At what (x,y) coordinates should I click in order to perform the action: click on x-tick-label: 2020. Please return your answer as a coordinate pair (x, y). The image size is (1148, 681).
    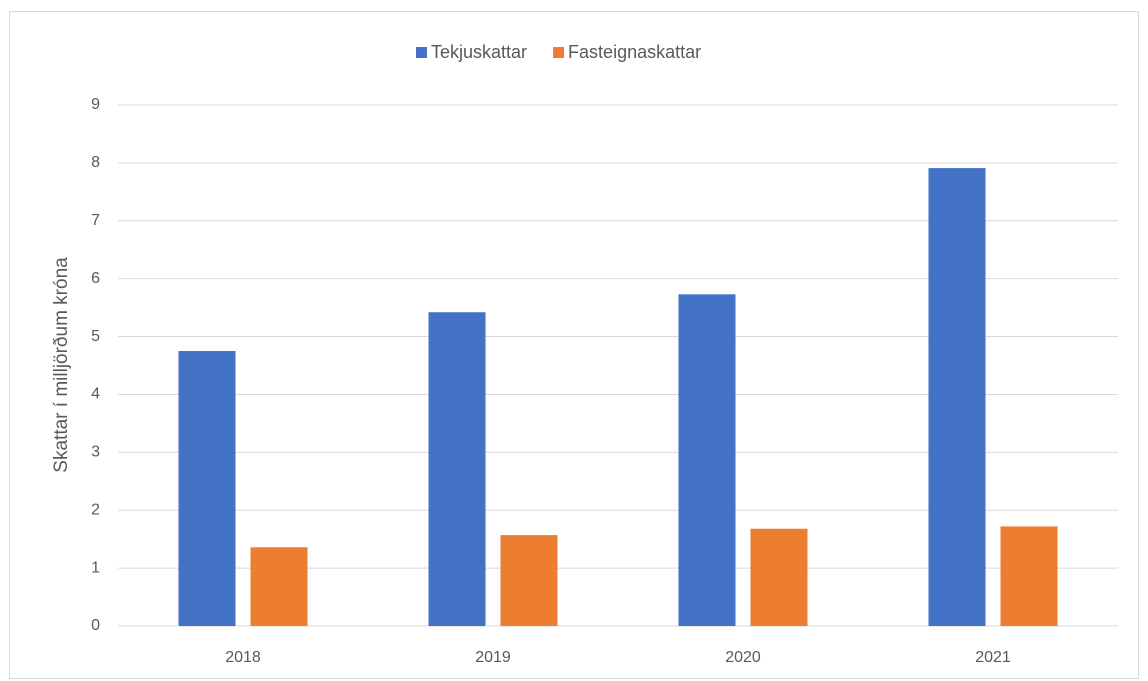
    Looking at the image, I should click on (743, 657).